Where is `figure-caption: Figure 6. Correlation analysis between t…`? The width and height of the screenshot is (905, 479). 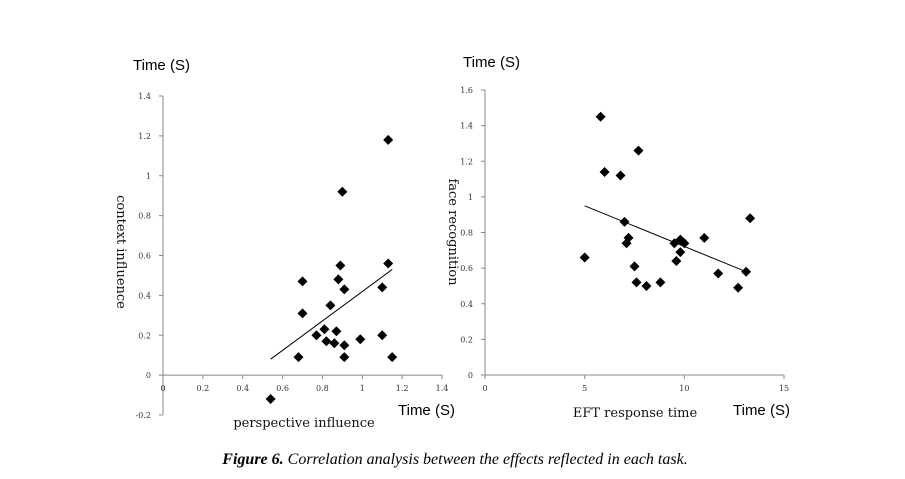
figure-caption: Figure 6. Correlation analysis between t… is located at coordinates (454, 459).